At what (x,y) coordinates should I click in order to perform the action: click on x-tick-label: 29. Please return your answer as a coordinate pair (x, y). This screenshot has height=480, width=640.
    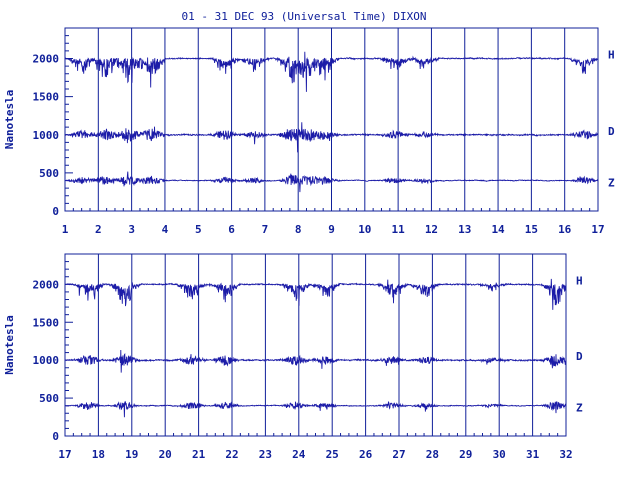
    Looking at the image, I should click on (465, 454).